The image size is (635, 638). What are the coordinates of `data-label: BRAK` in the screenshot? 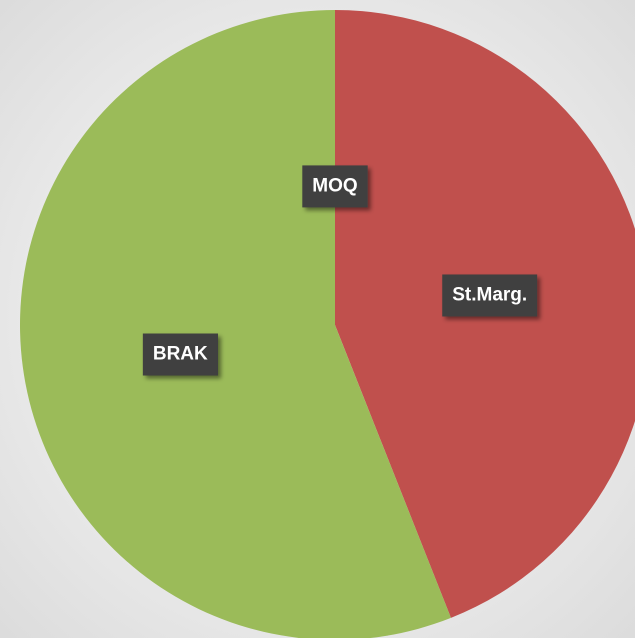 It's located at (180, 354).